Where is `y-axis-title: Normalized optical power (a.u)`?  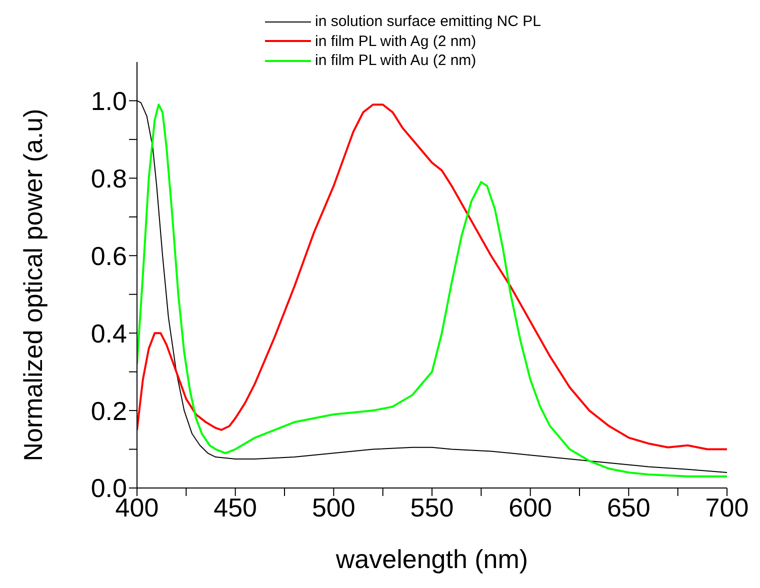
y-axis-title: Normalized optical power (a.u) is located at coordinates (33, 285).